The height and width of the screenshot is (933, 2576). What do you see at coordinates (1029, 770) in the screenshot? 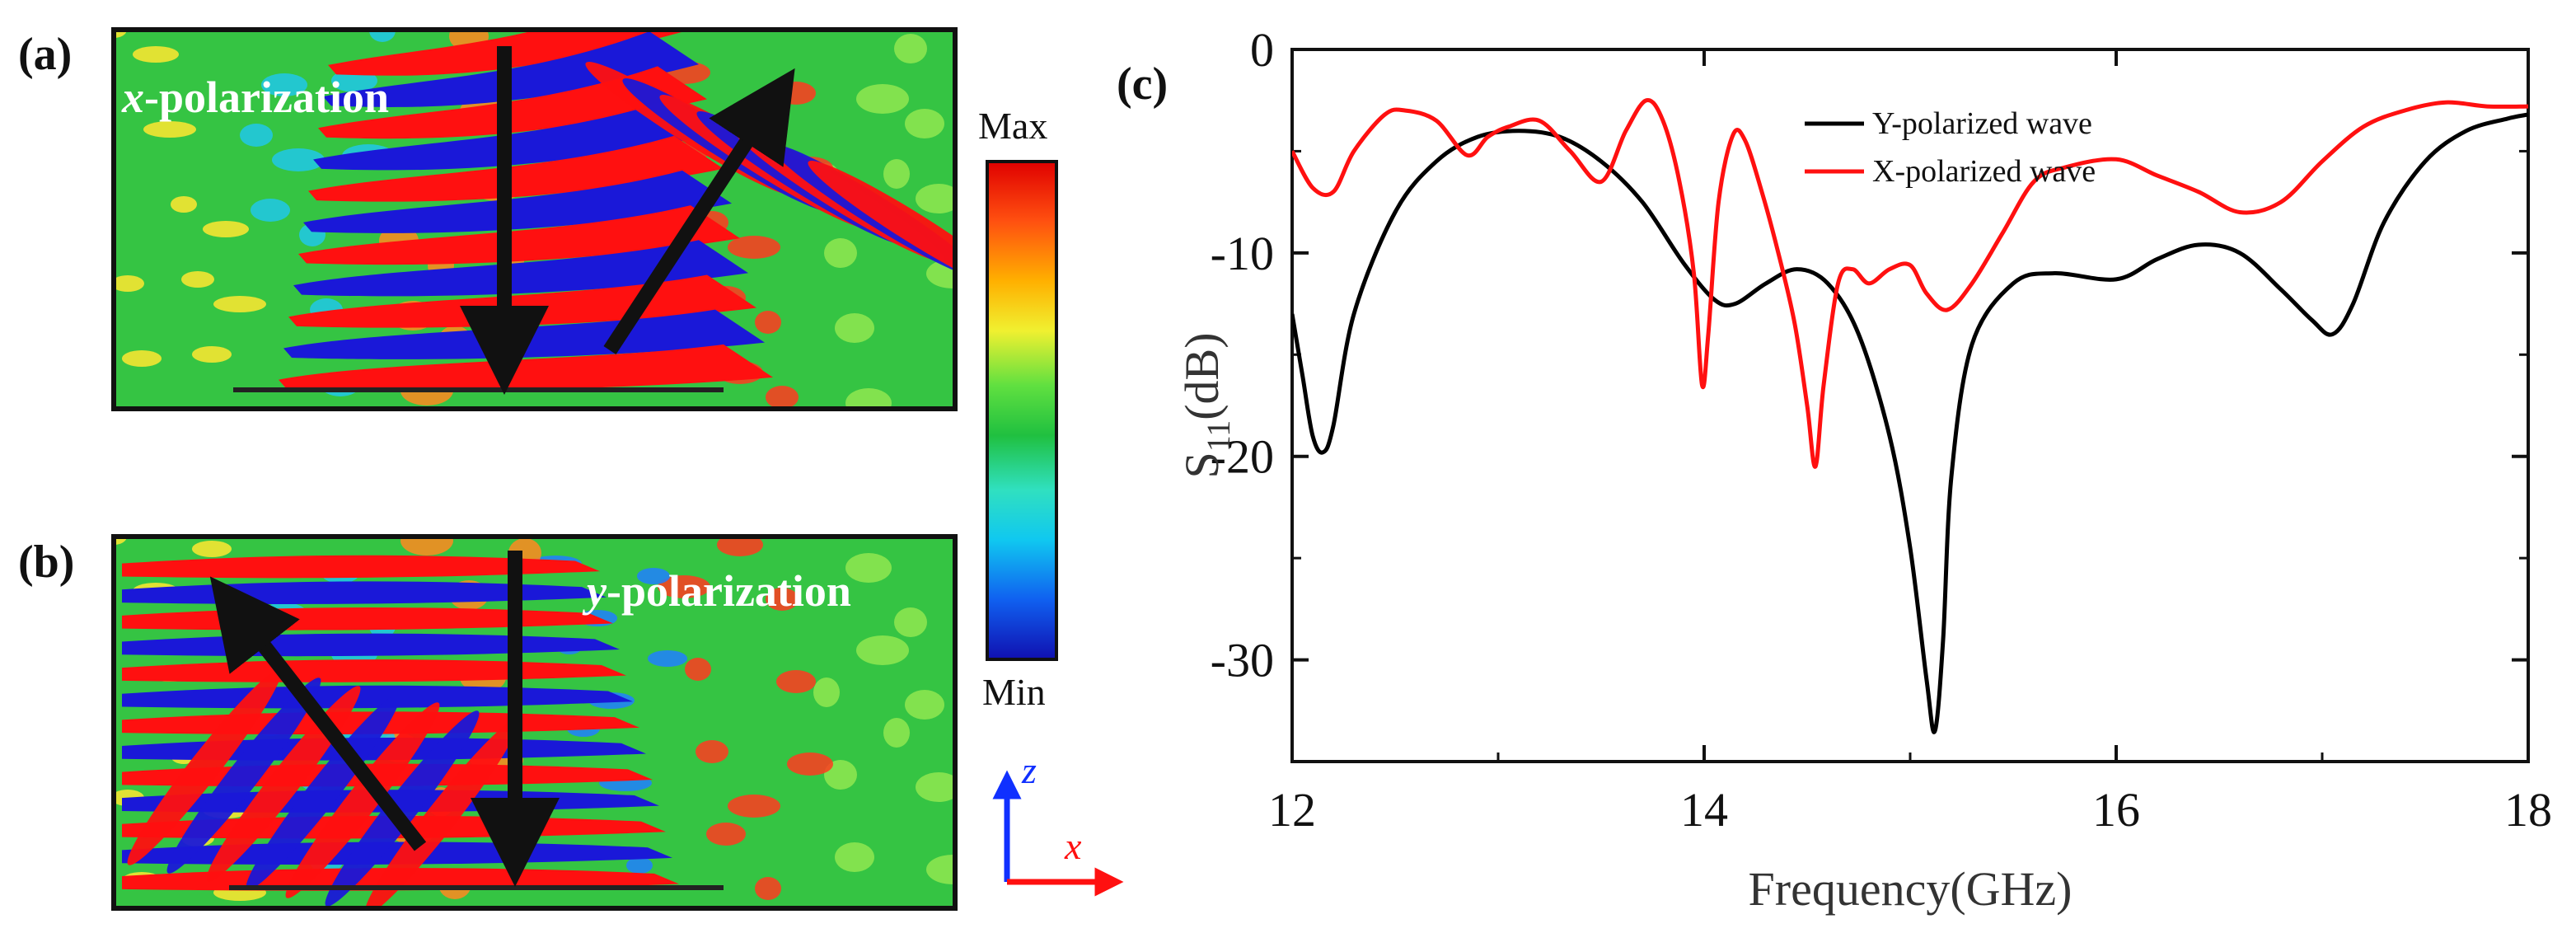
I see `axis-z-label: z` at bounding box center [1029, 770].